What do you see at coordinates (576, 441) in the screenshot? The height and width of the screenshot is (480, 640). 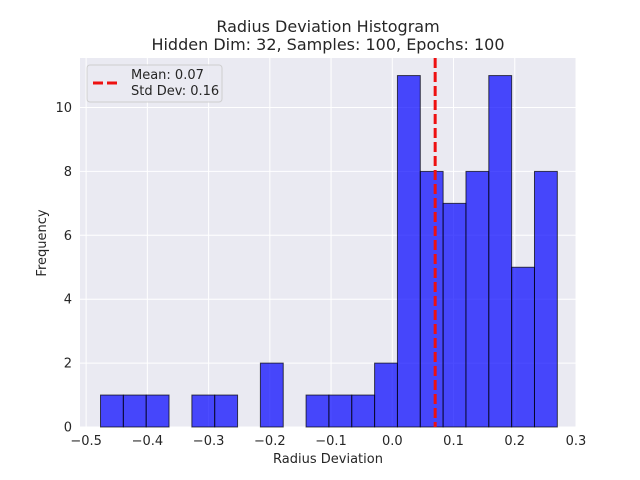 I see `x-tick-label: 0.3` at bounding box center [576, 441].